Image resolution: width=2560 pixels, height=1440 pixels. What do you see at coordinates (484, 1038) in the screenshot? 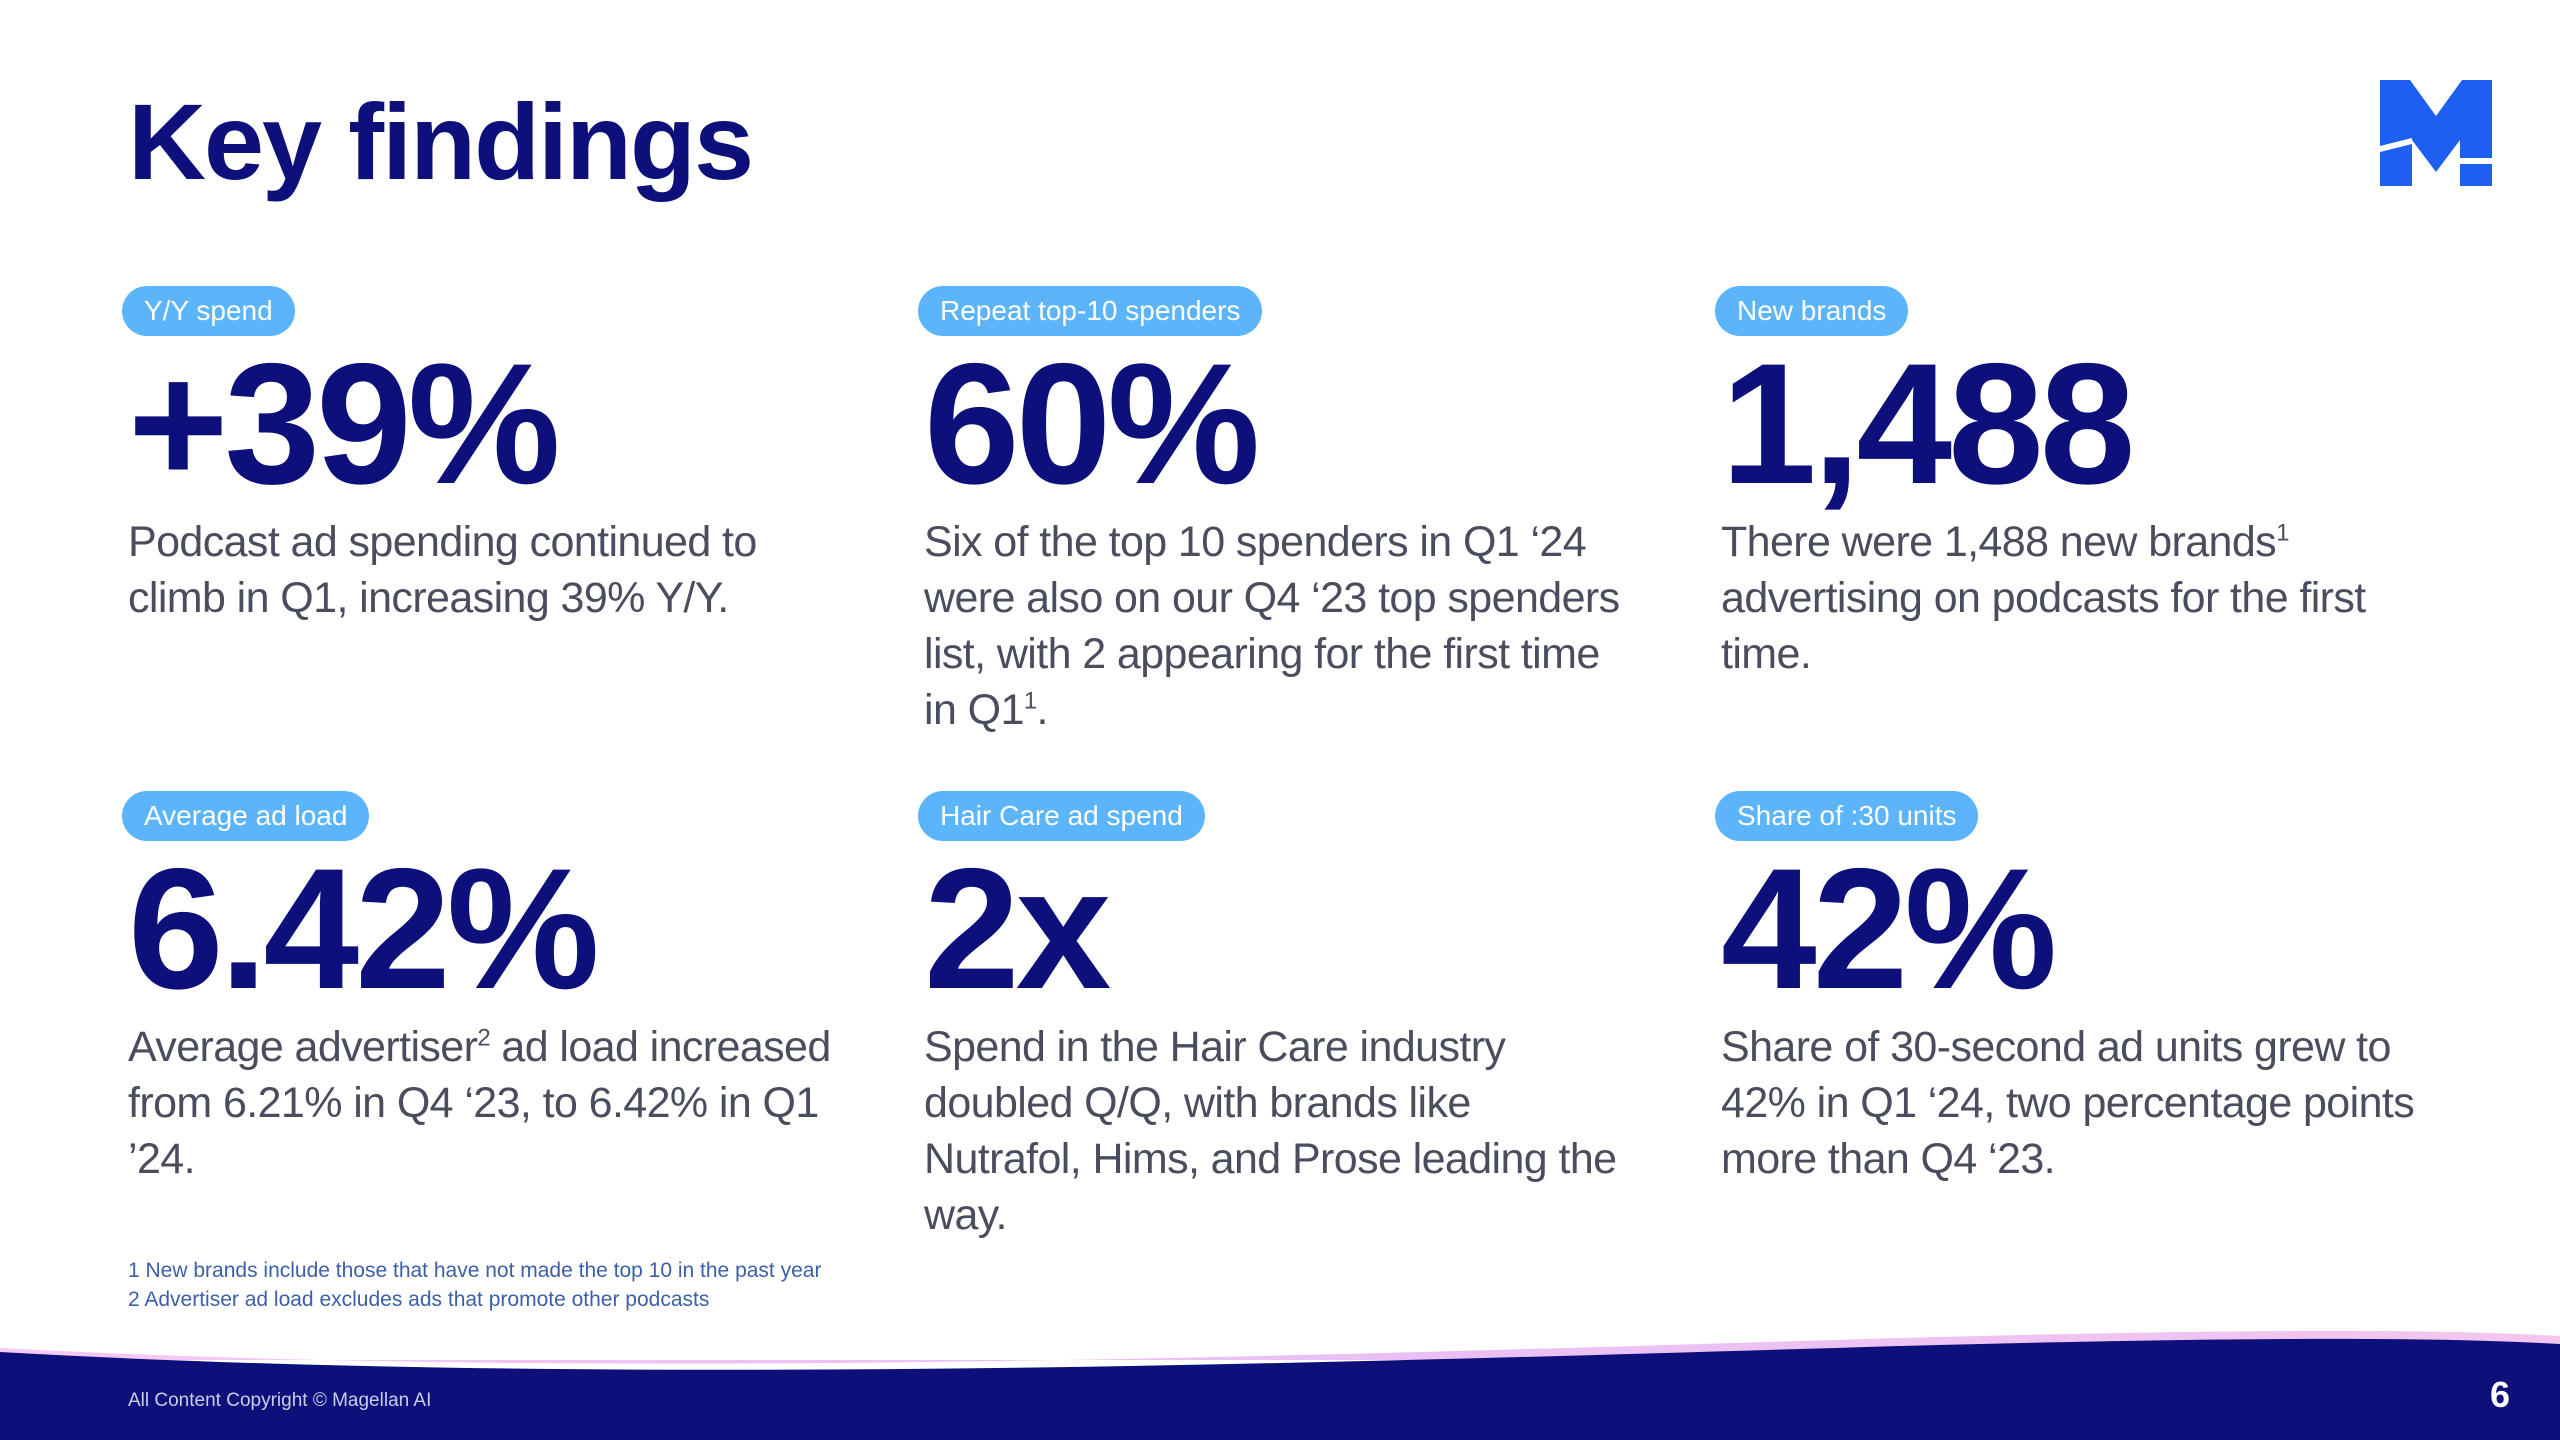
I see `footnote-ref: 2` at bounding box center [484, 1038].